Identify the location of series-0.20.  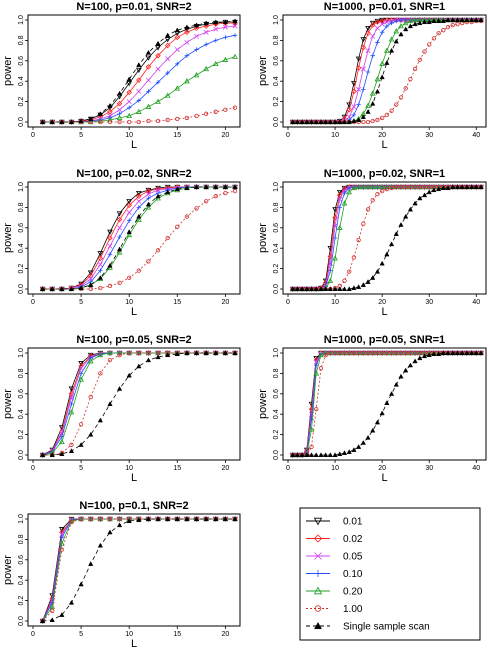
(386, 237).